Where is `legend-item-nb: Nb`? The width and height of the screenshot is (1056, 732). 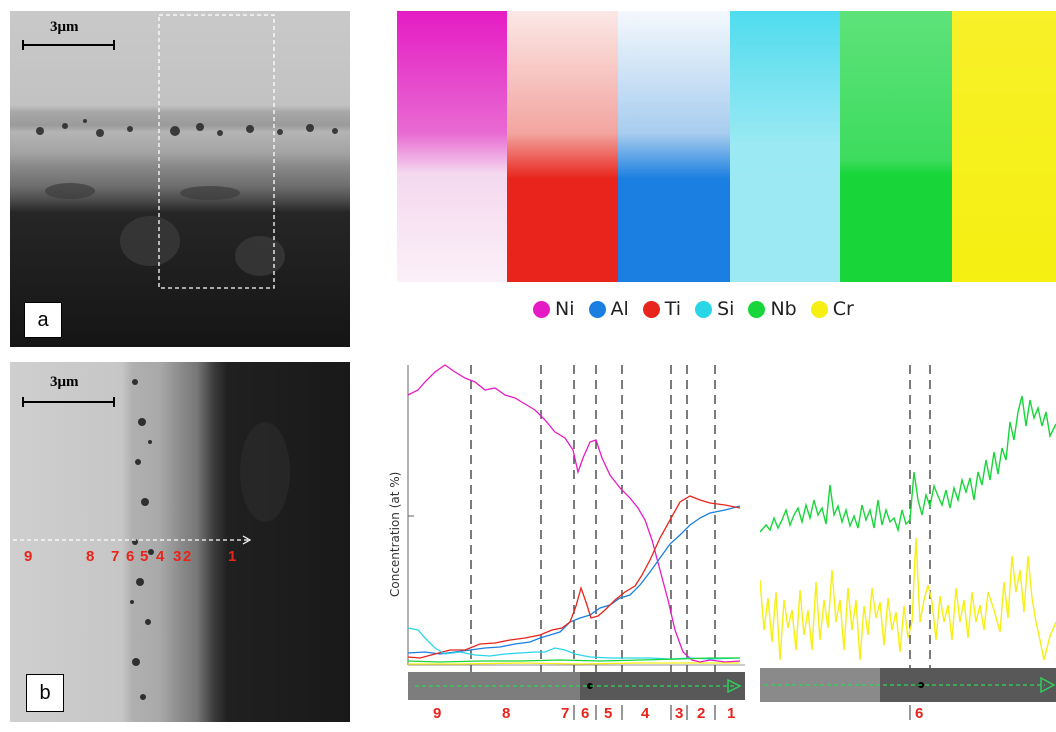 legend-item-nb: Nb is located at coordinates (772, 309).